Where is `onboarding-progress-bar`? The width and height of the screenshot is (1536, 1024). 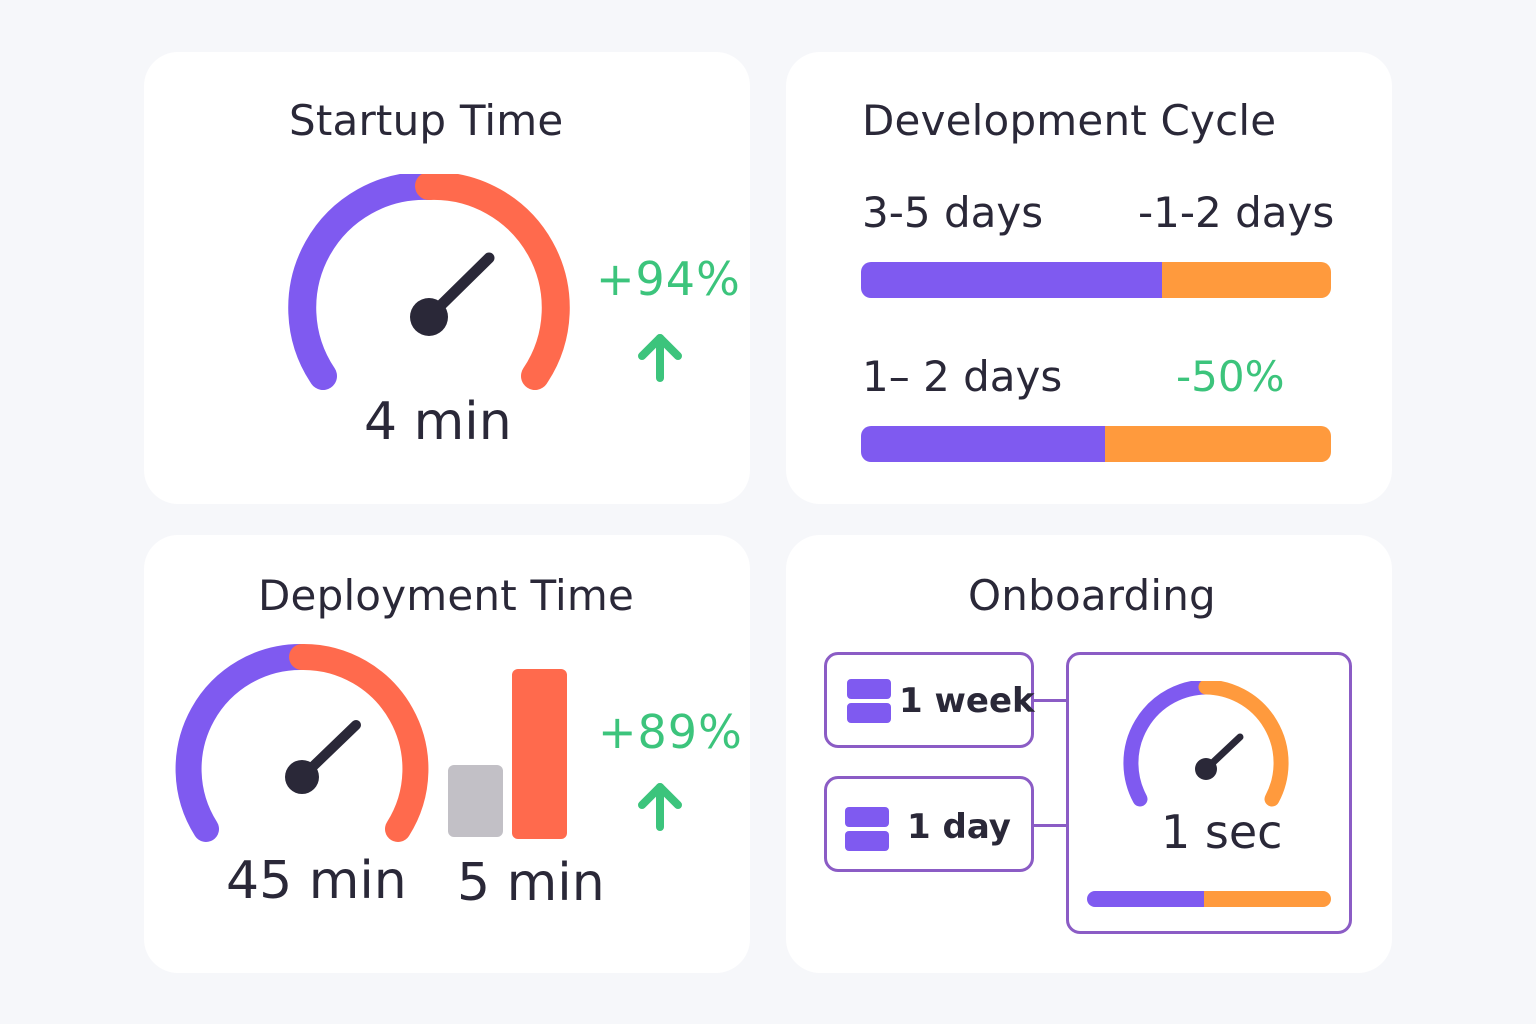 onboarding-progress-bar is located at coordinates (1209, 899).